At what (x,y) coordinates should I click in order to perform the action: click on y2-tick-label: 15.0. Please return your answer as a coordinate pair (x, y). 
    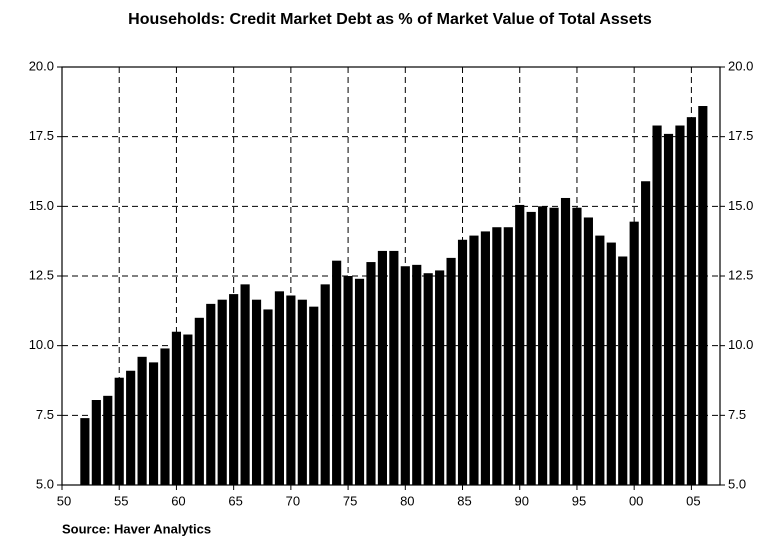
    Looking at the image, I should click on (740, 205).